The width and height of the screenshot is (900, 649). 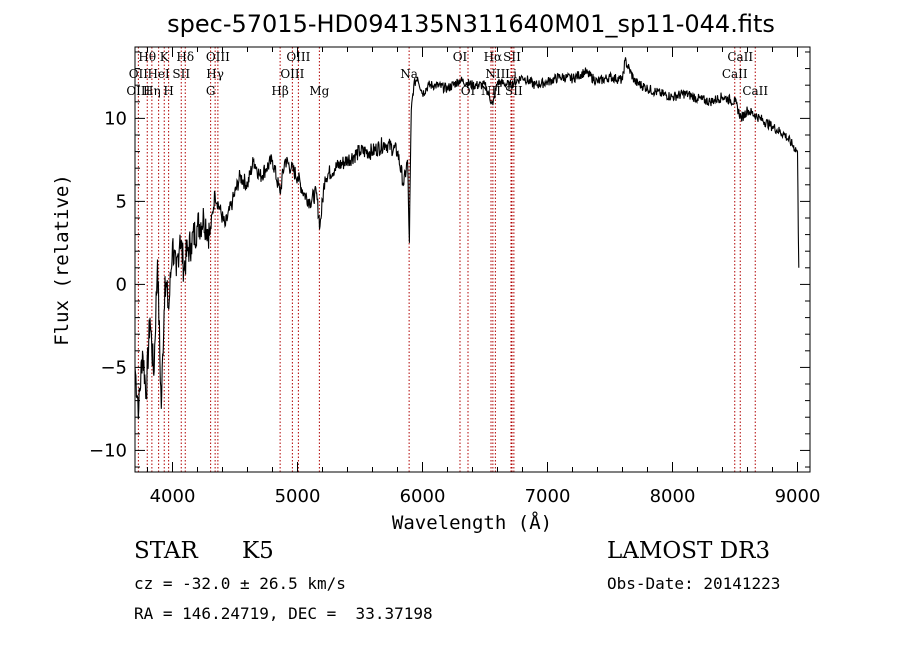 I want to click on line-label-na: Na, so click(x=409, y=74).